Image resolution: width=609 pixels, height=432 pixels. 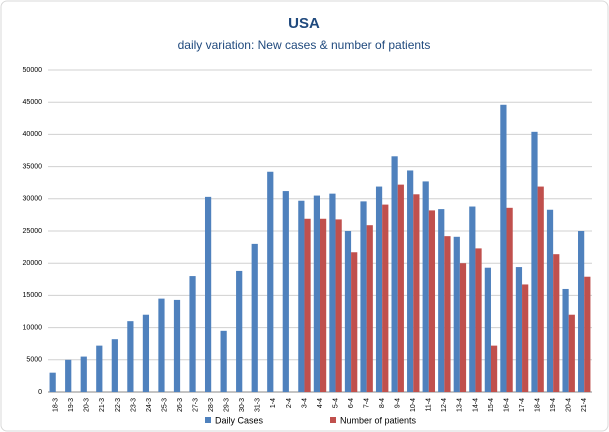 I want to click on x-tick-label: 24-3, so click(x=149, y=405).